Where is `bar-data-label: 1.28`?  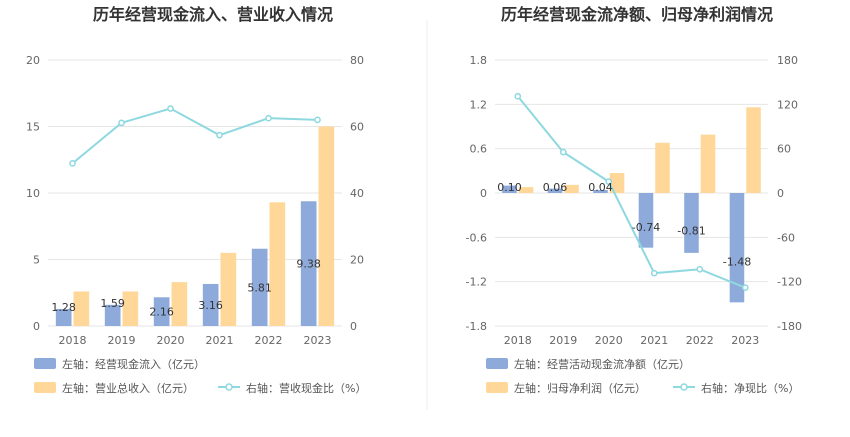 bar-data-label: 1.28 is located at coordinates (63, 307).